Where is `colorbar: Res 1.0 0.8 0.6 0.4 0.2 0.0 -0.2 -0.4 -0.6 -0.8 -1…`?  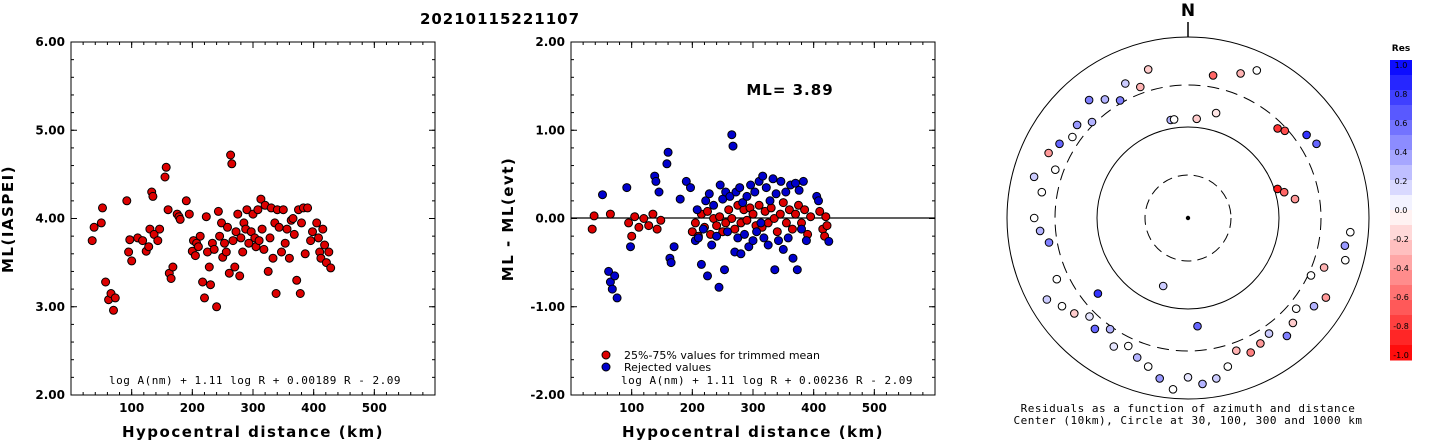 colorbar: Res 1.0 0.8 0.6 0.4 0.2 0.0 -0.2 -0.4 -0.6 -0.8 -1… is located at coordinates (1401, 202).